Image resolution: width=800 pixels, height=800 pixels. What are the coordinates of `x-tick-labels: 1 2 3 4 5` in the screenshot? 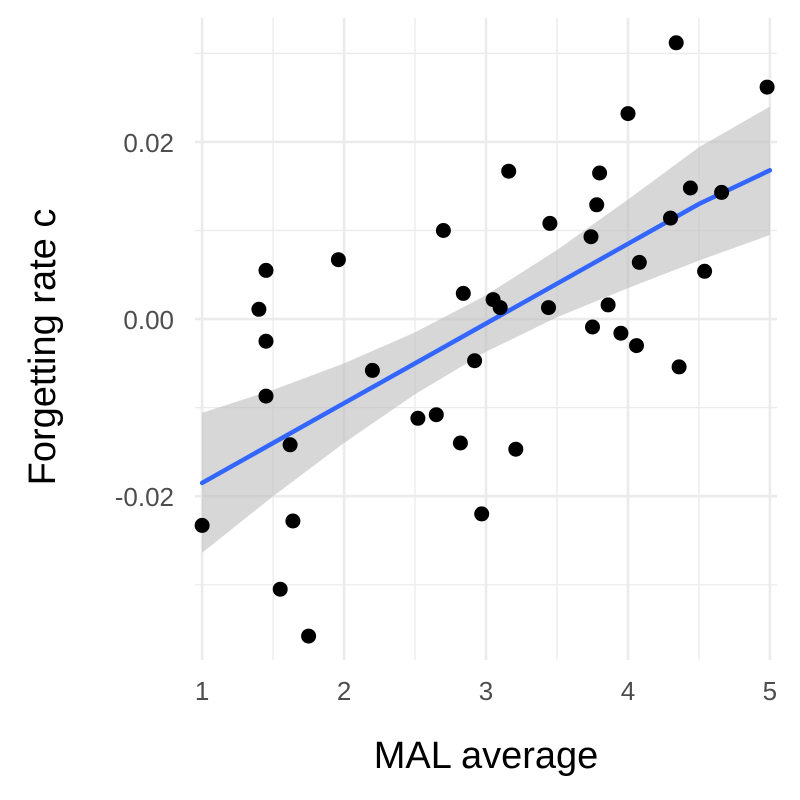 It's located at (486, 691).